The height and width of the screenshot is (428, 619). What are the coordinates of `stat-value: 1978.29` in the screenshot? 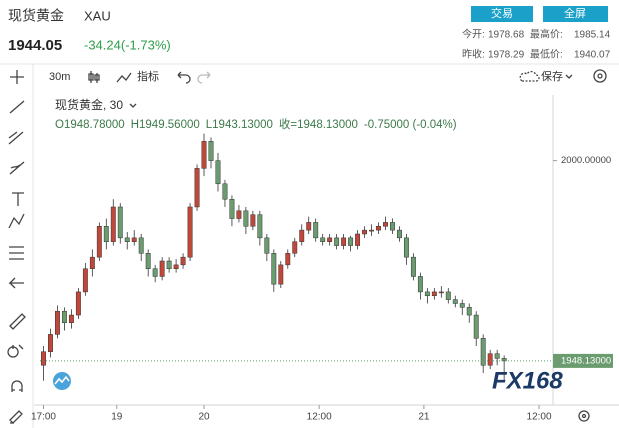 It's located at (506, 55).